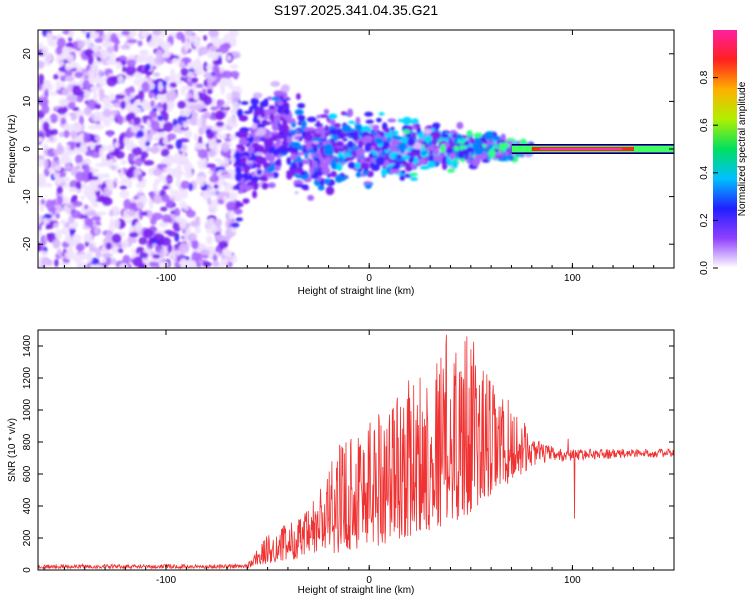 This screenshot has width=750, height=600. I want to click on snr-y-tick-label: 600, so click(27, 473).